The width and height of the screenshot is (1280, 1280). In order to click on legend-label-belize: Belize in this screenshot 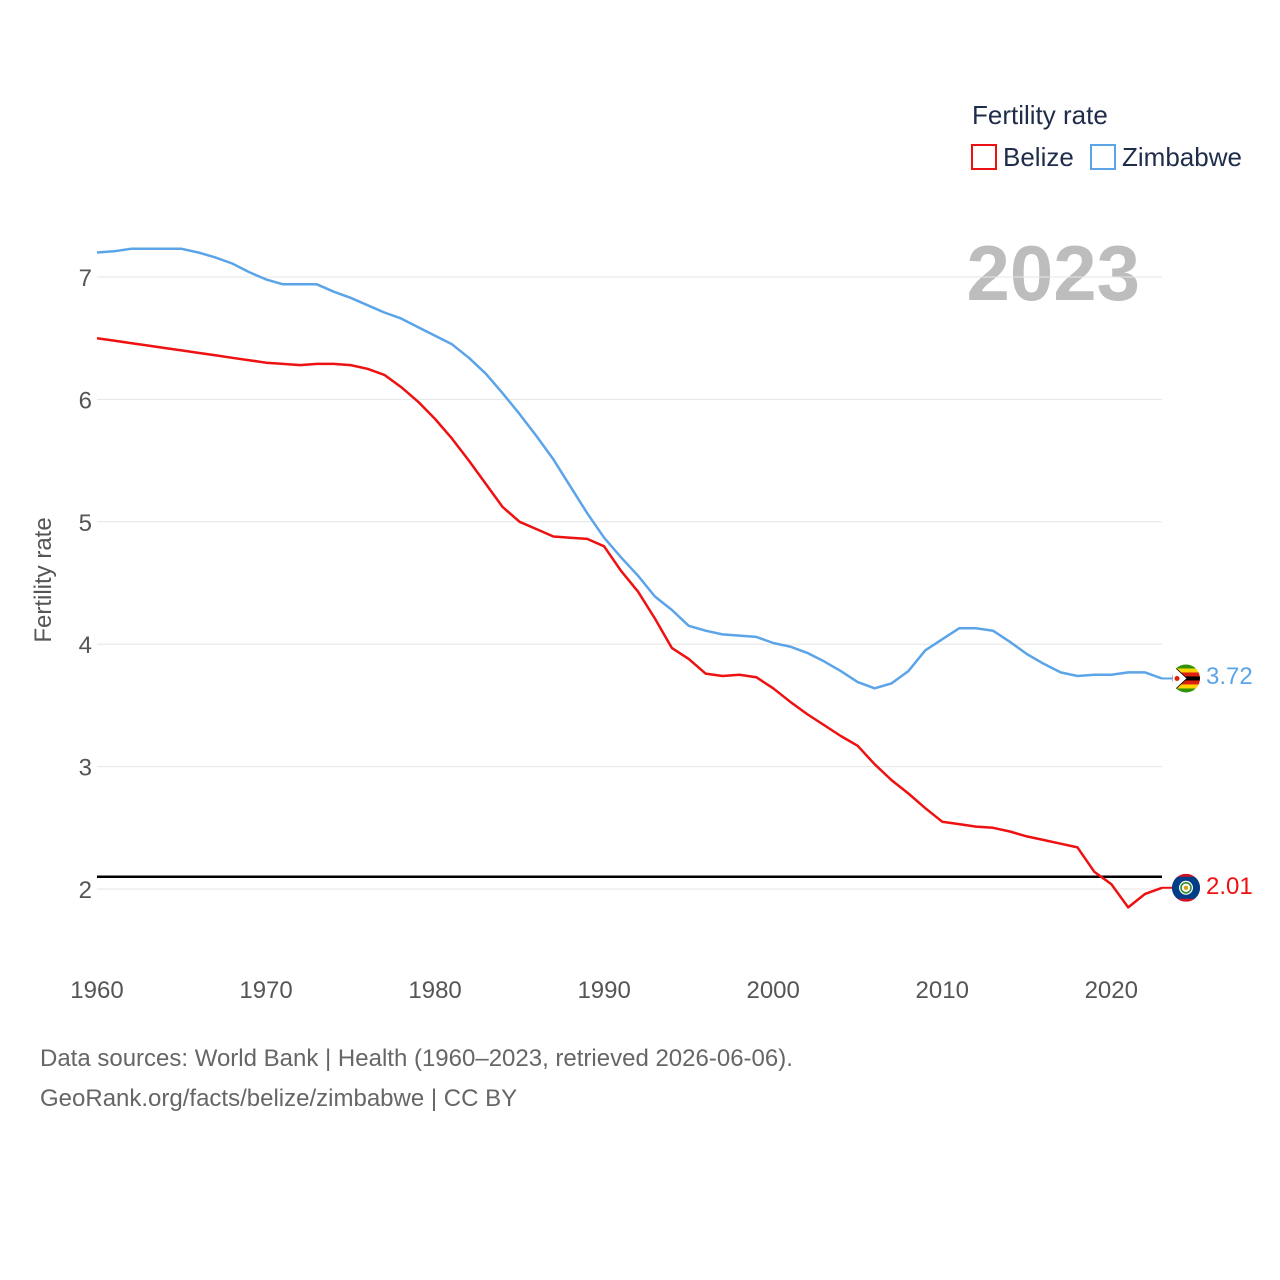, I will do `click(1038, 157)`.